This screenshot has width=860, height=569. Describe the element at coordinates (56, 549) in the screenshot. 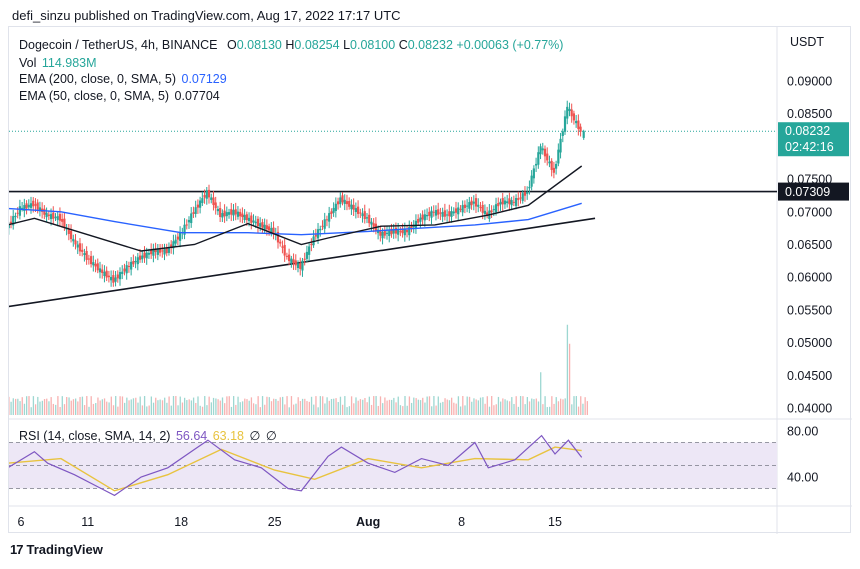

I see `tradingview-logo: 17 TradingView` at that location.